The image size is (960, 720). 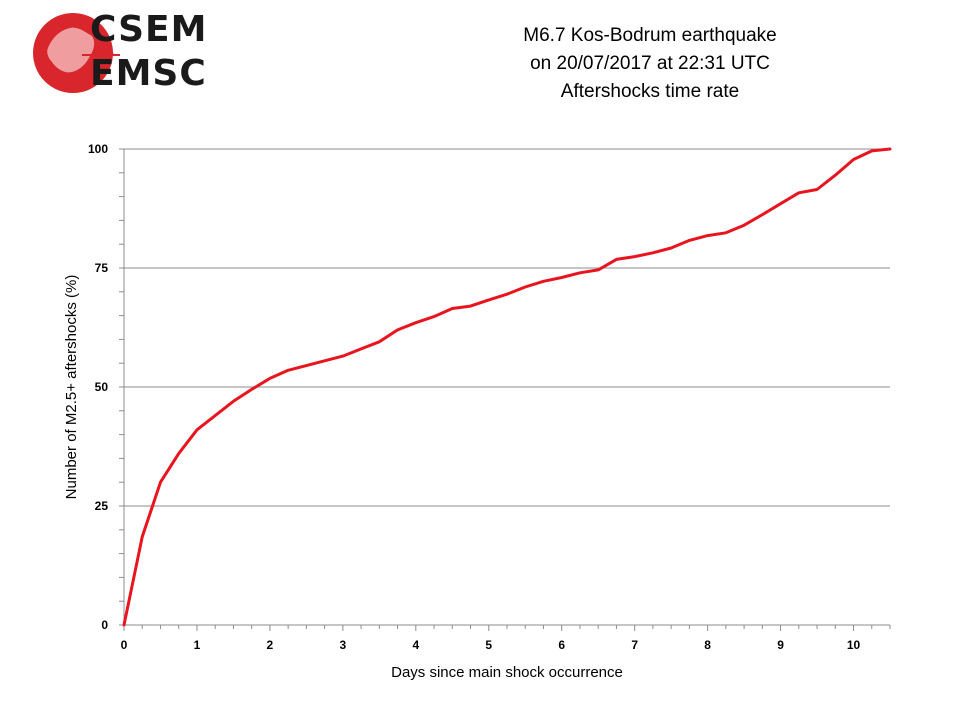 I want to click on y-tick-label: 25, so click(x=102, y=506).